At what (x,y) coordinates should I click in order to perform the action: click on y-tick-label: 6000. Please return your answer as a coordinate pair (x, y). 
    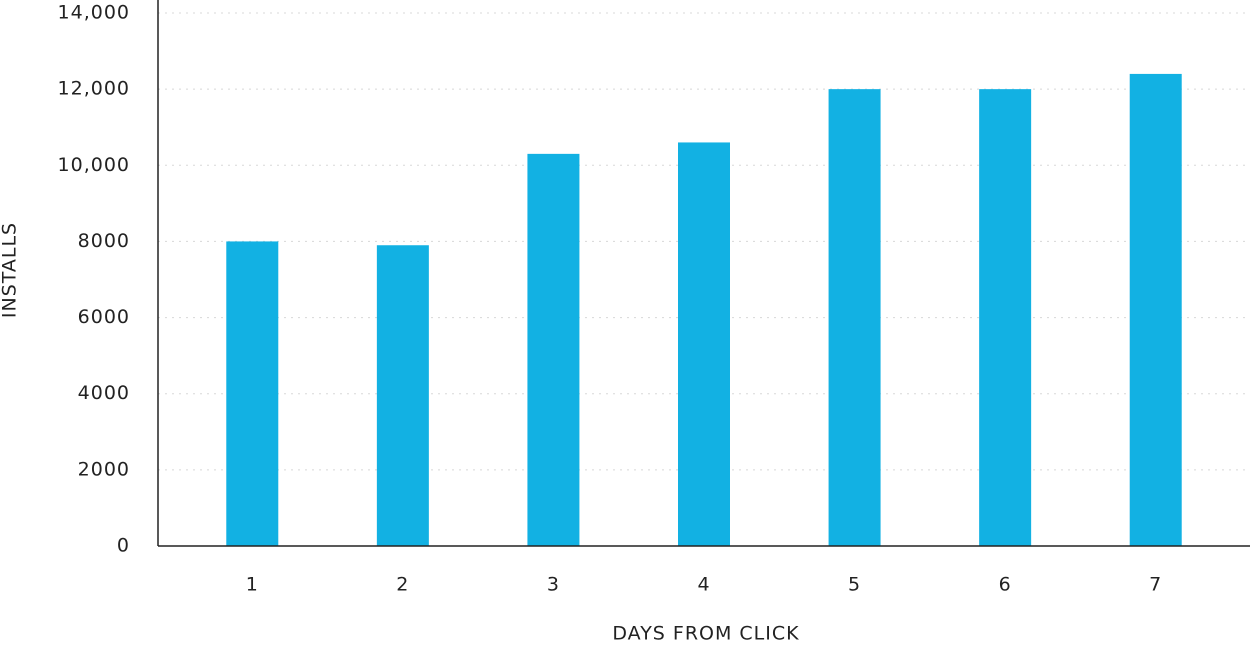
    Looking at the image, I should click on (104, 317).